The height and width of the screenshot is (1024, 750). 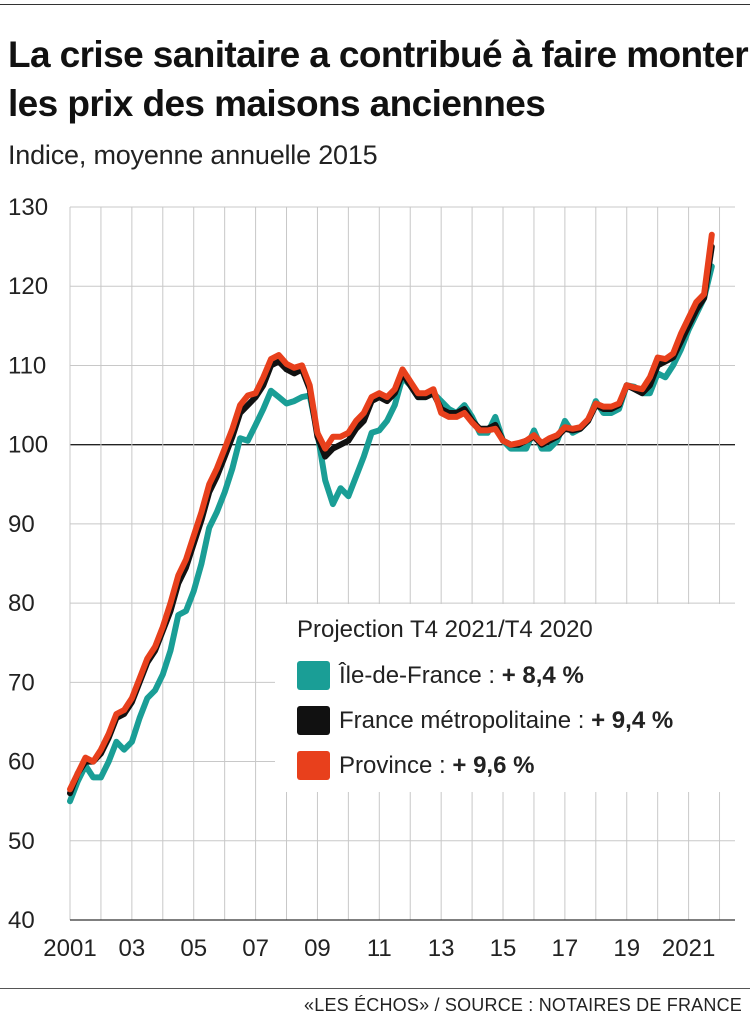 What do you see at coordinates (396, 765) in the screenshot?
I see `legend-label-province: Province :` at bounding box center [396, 765].